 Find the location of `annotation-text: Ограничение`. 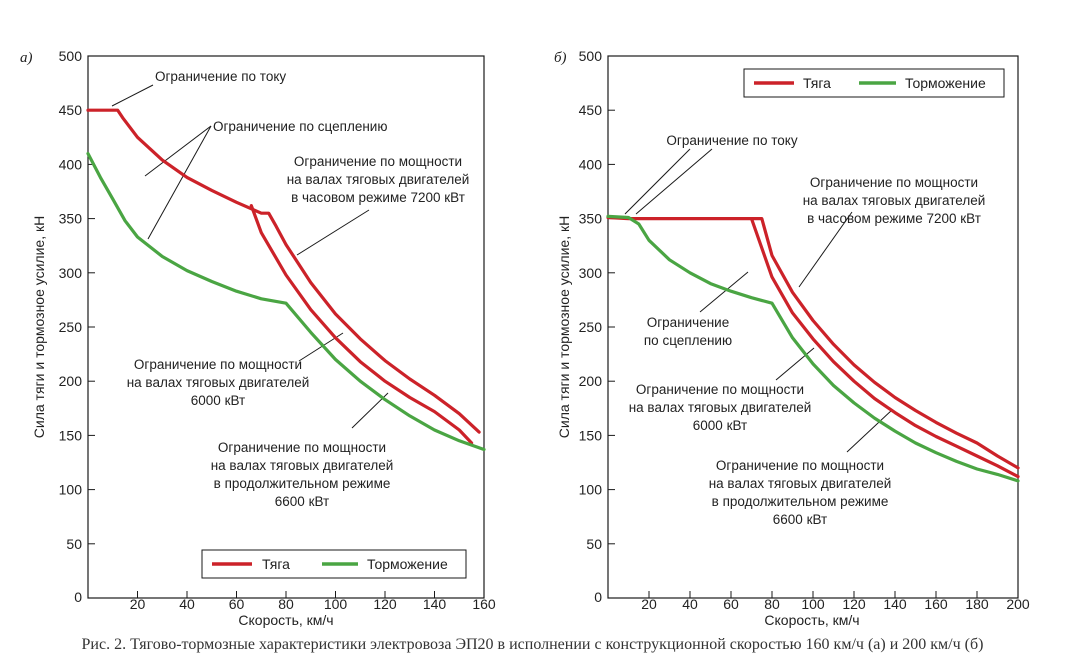

annotation-text: Ограничение is located at coordinates (688, 322).